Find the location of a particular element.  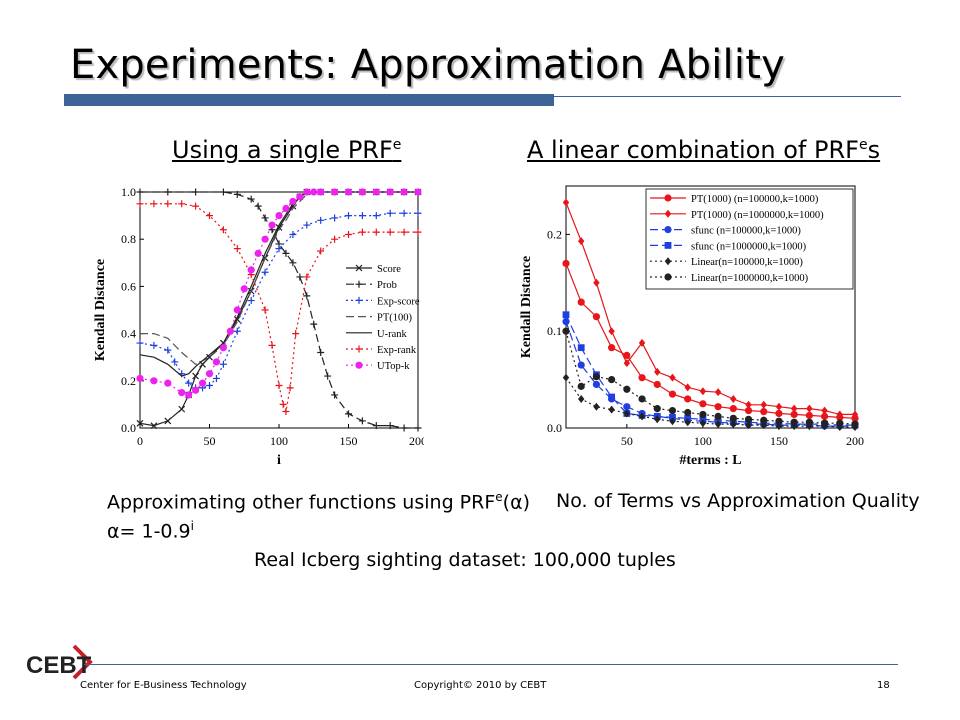

right-chart-heading: A linear combination of PRFes is located at coordinates (703, 150).